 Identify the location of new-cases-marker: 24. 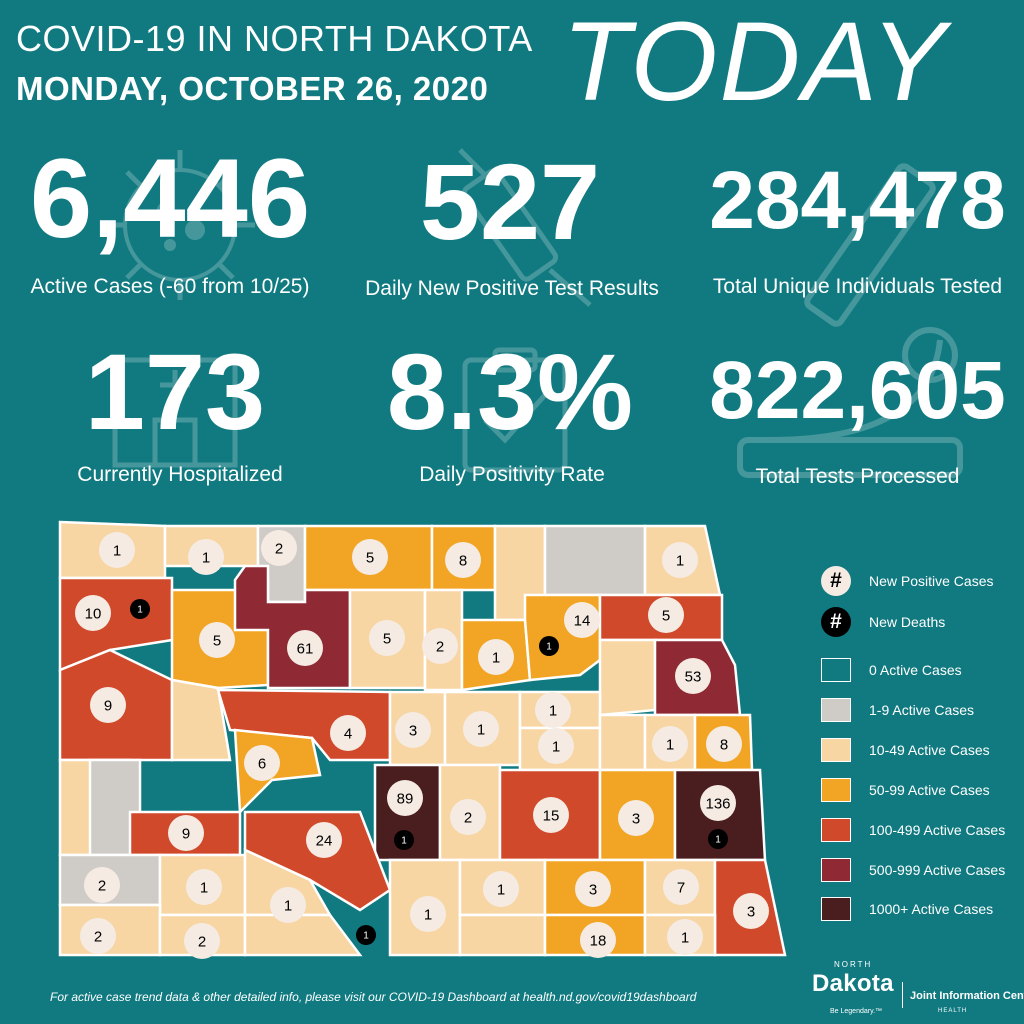
(324, 840).